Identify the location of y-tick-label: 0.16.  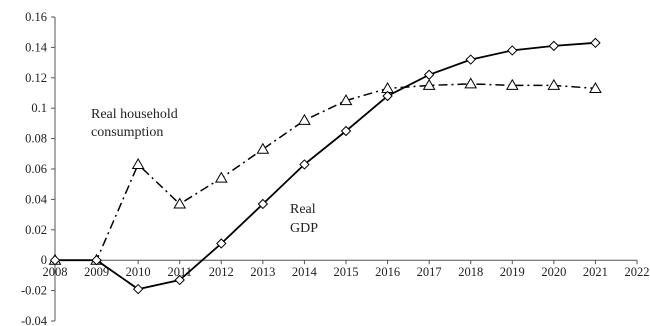
(36, 17).